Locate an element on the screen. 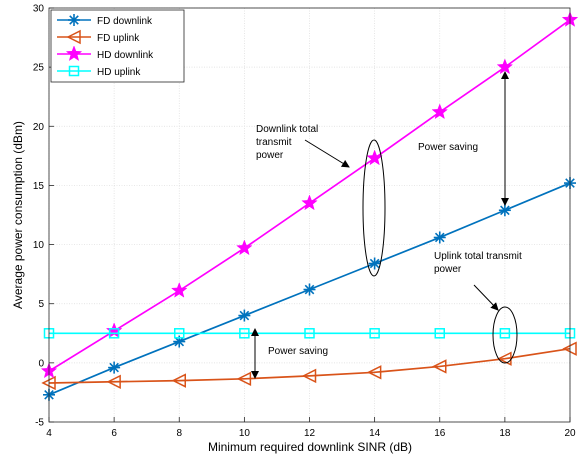 The width and height of the screenshot is (582, 458). y-axis-label: Average power consumption (dBm) is located at coordinates (18, 215).